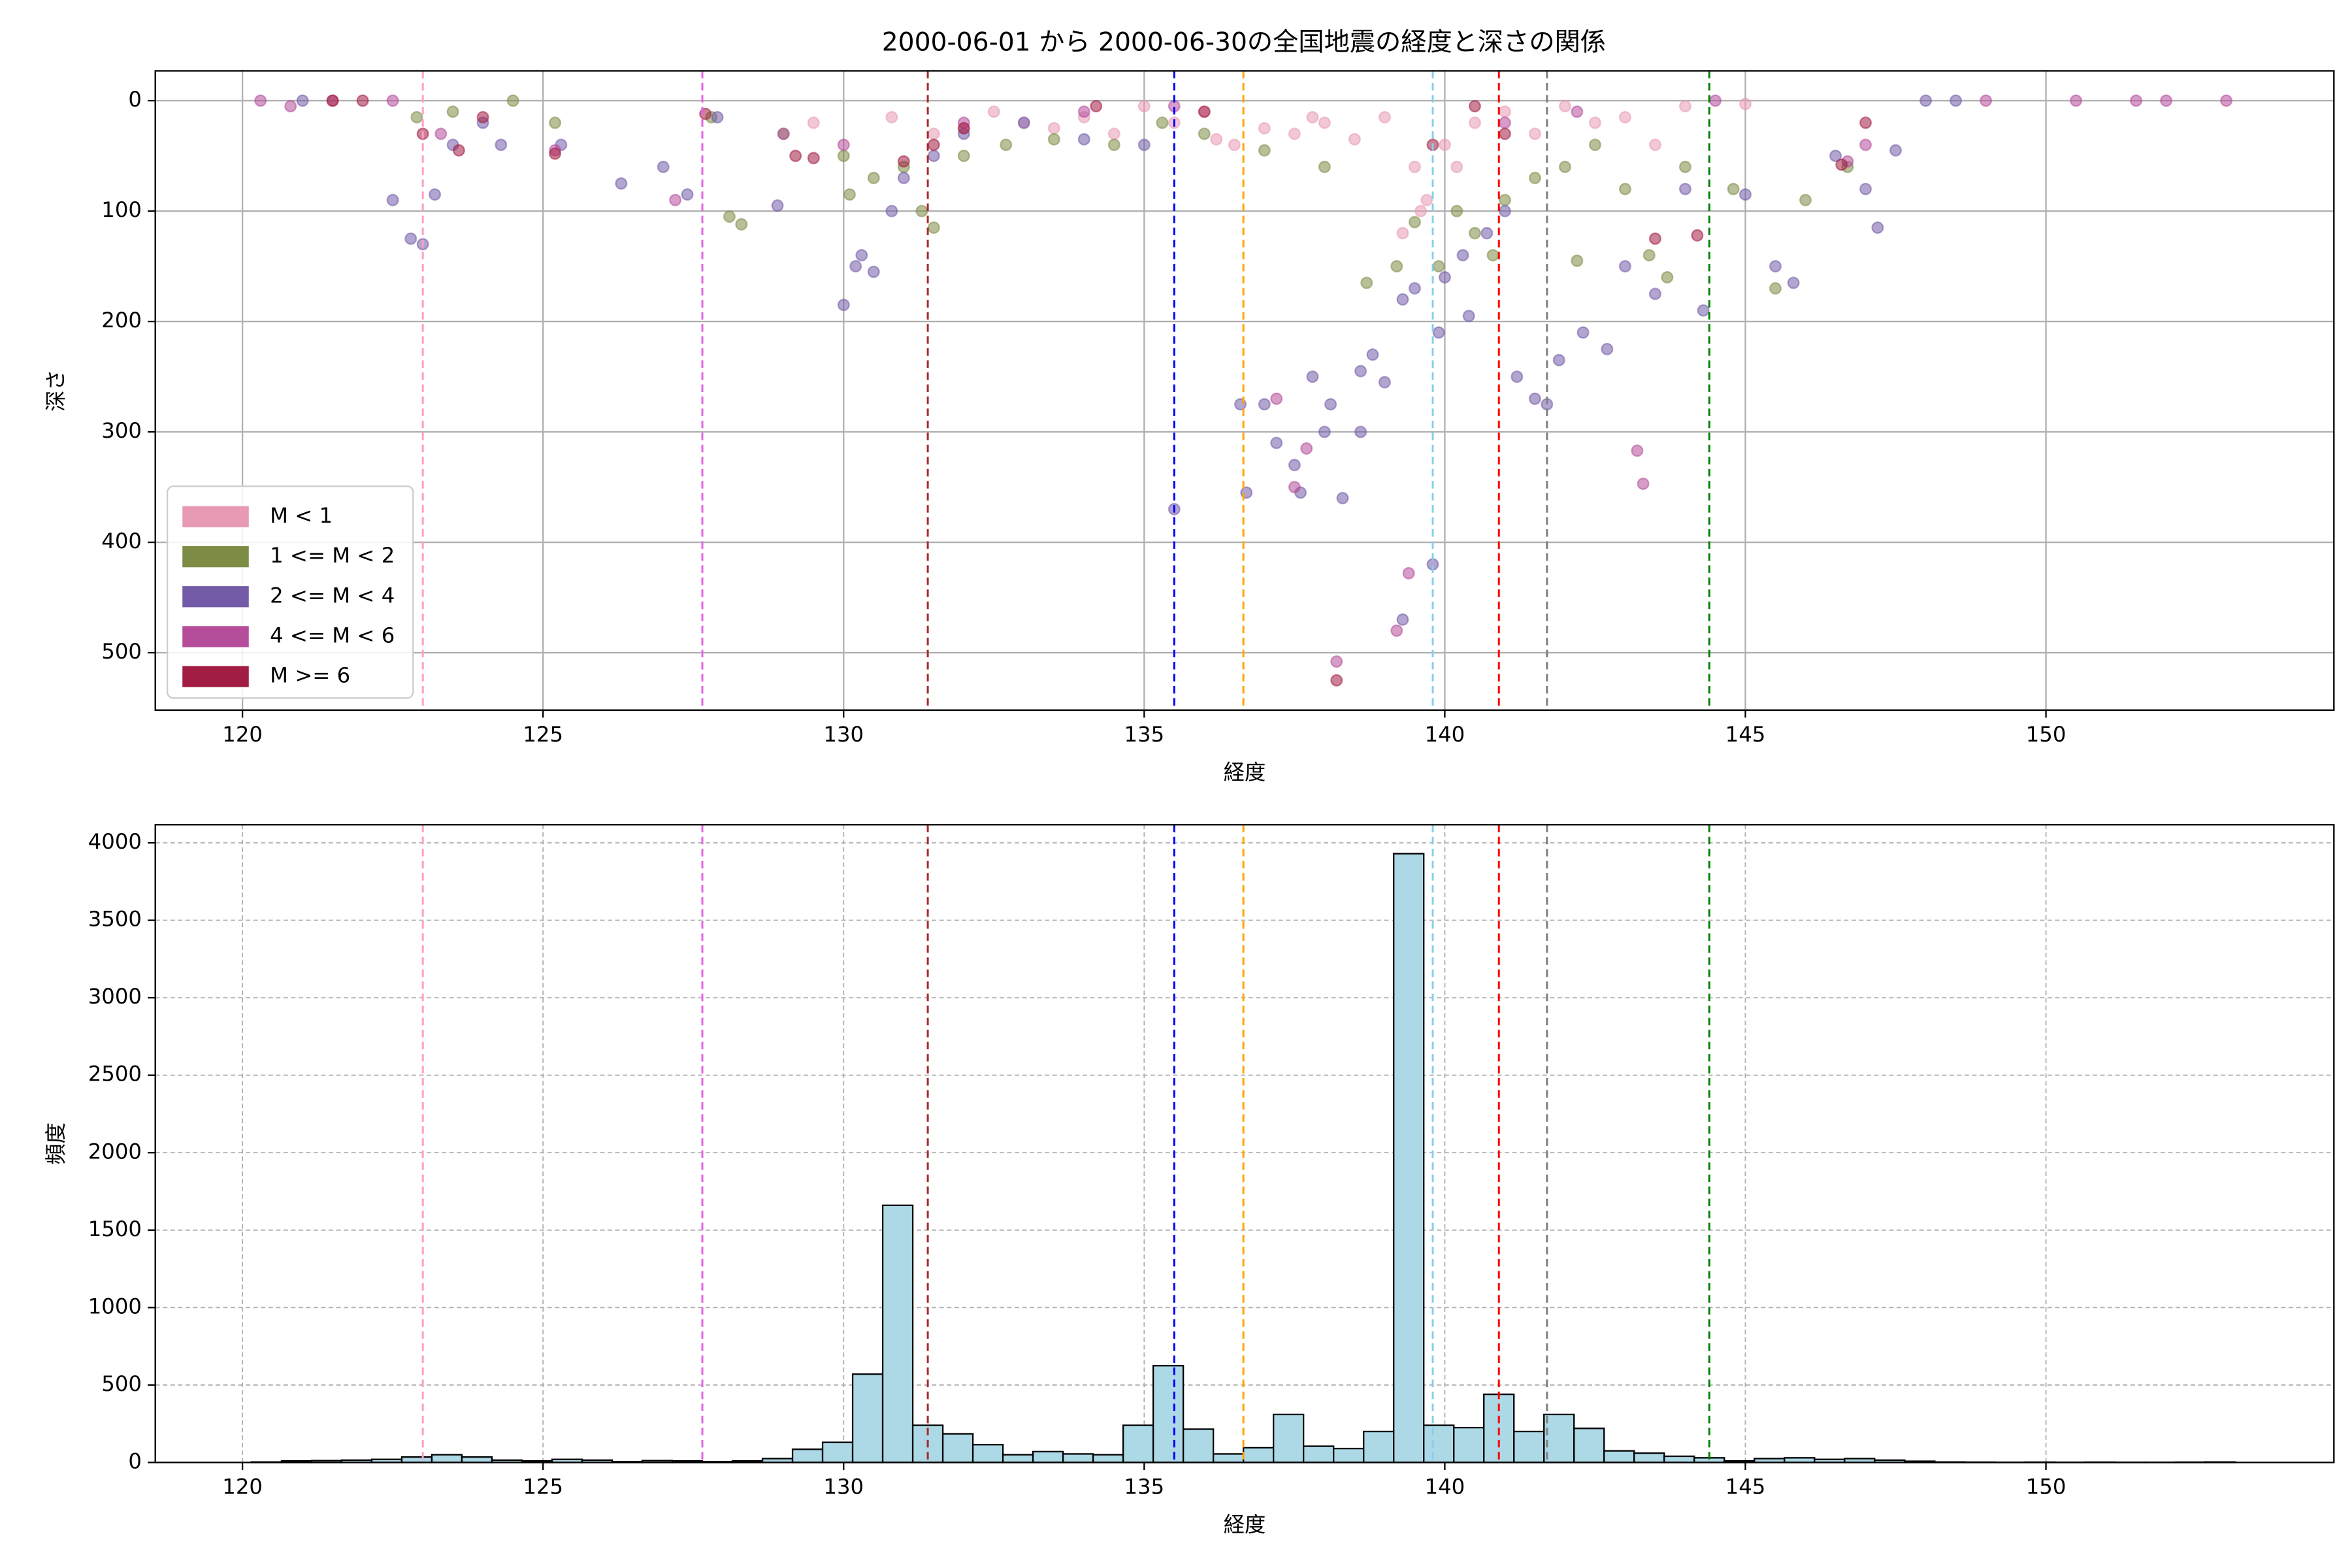  I want to click on legend-label: 4 <= M < 6, so click(332, 635).